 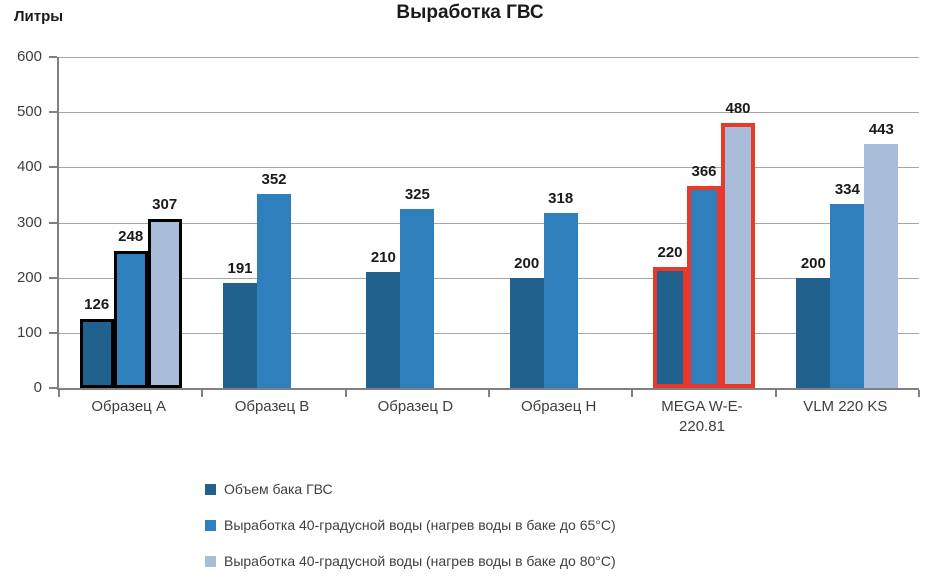 I want to click on bar-value-label: 220, so click(x=670, y=252).